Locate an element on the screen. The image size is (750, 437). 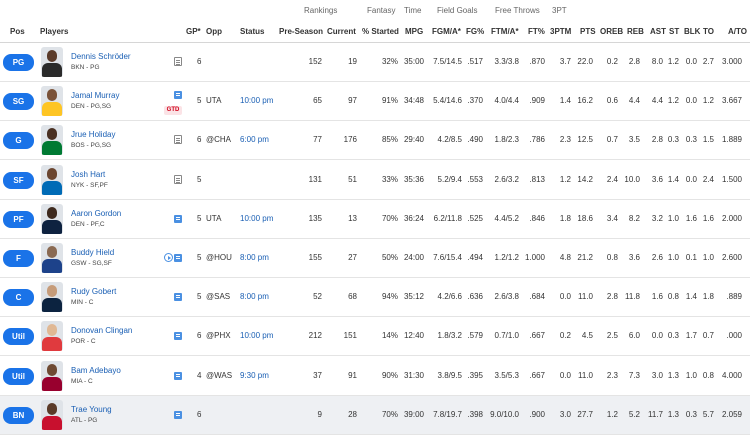
blk-cell: 1.6 is located at coordinates (691, 218).